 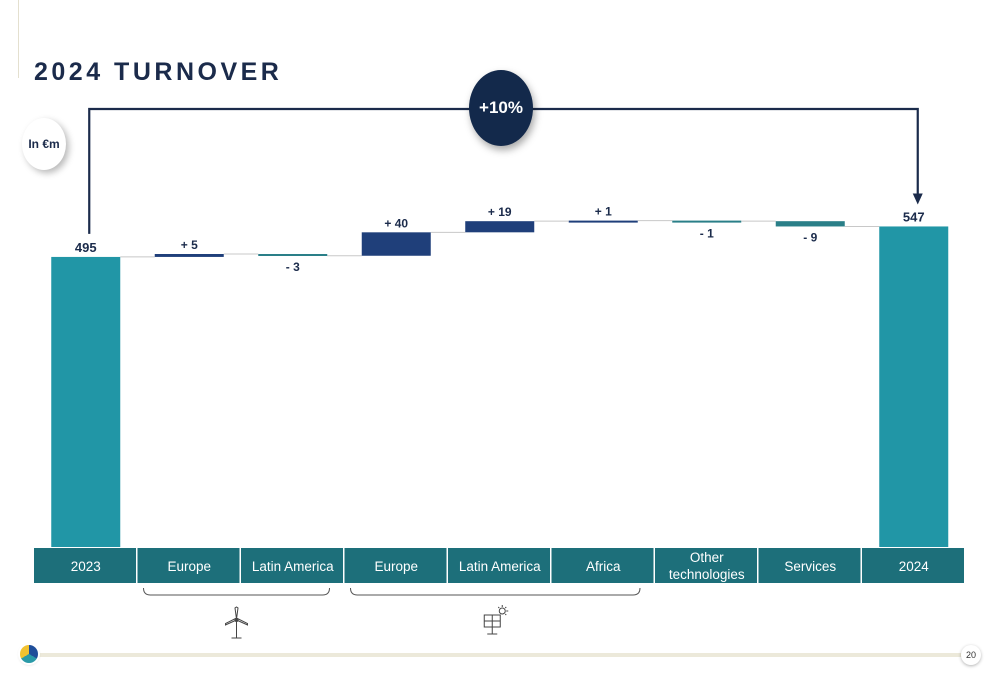 What do you see at coordinates (496, 620) in the screenshot?
I see `solar-panel-icon` at bounding box center [496, 620].